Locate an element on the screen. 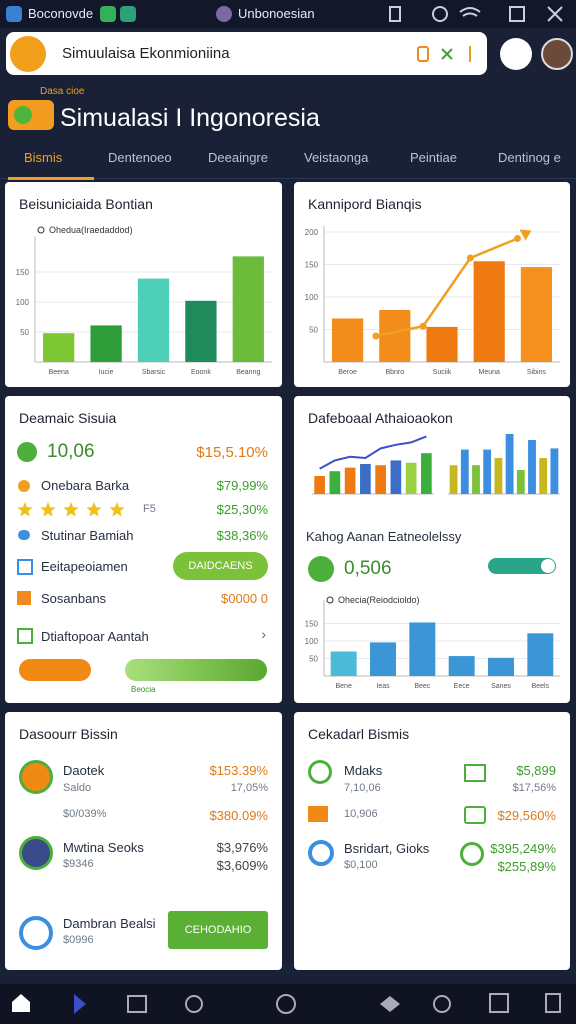 Image resolution: width=576 pixels, height=1024 pixels. avatar is located at coordinates (557, 54).